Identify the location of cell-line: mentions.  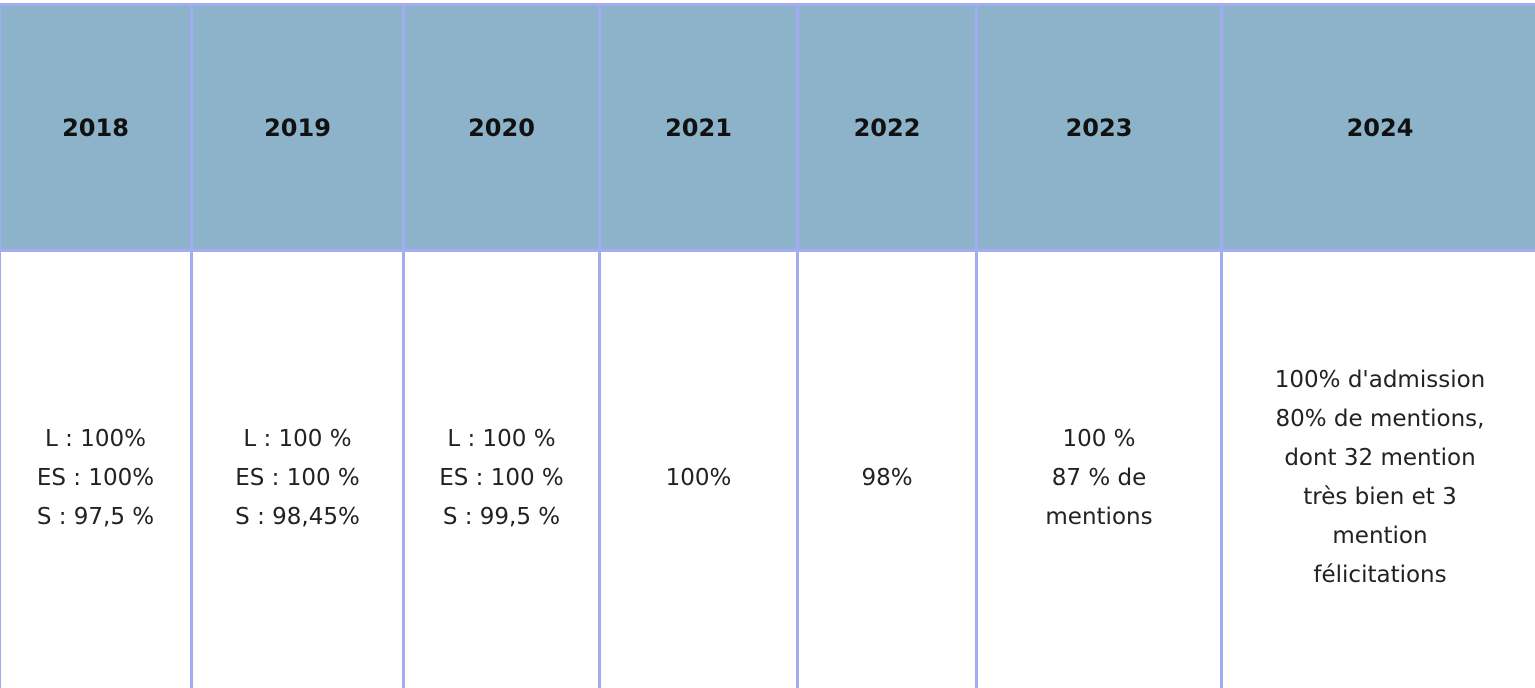
(1099, 516).